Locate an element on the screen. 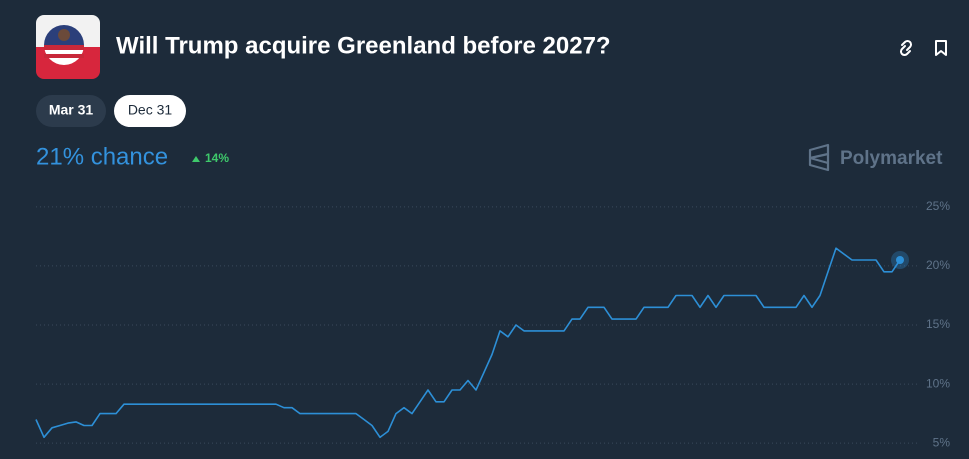 Image resolution: width=969 pixels, height=459 pixels. last-point is located at coordinates (900, 260).